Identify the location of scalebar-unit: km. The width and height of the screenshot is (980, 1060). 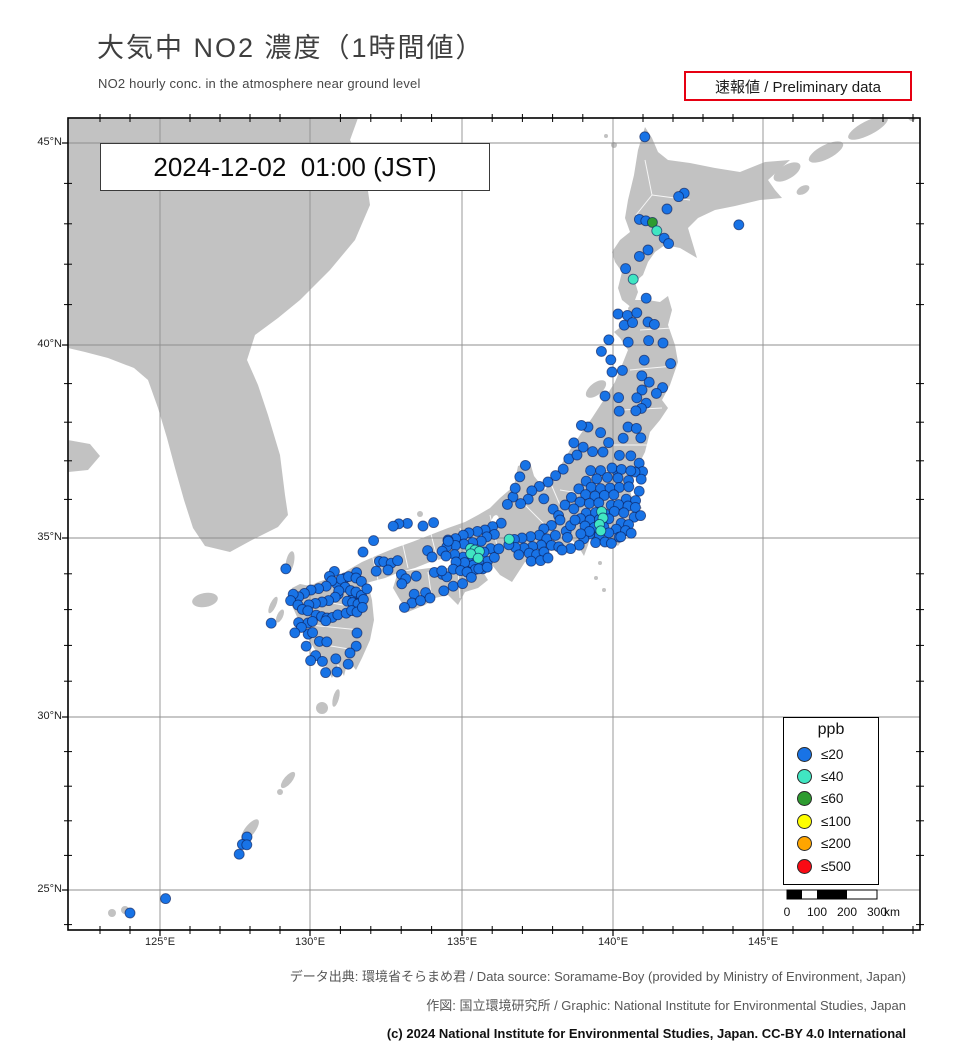
(892, 912).